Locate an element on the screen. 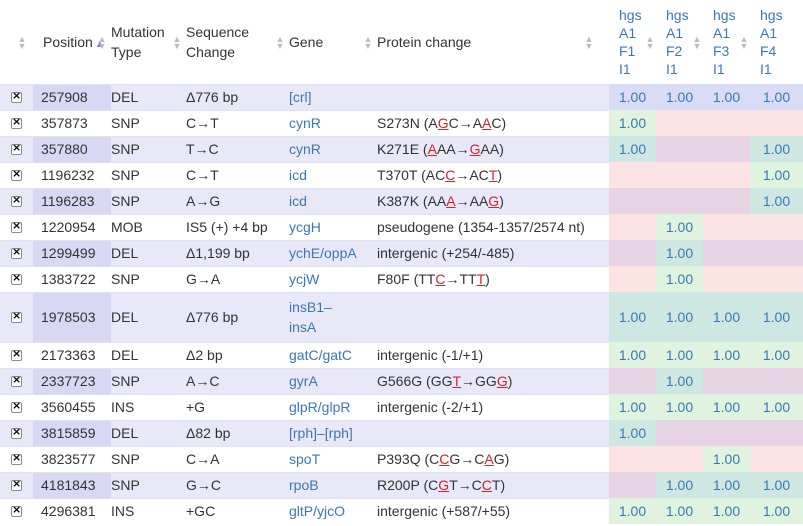 Image resolution: width=803 pixels, height=526 pixels. protein-change-text: ) is located at coordinates (501, 201).